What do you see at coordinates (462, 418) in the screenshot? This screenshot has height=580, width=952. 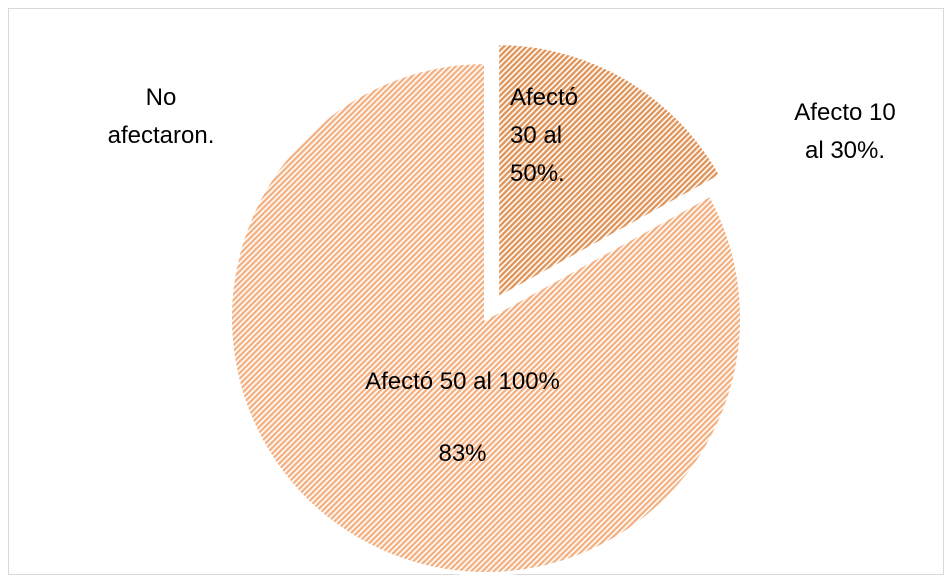 I see `slice-label: Afectó 50 al 100% 83%` at bounding box center [462, 418].